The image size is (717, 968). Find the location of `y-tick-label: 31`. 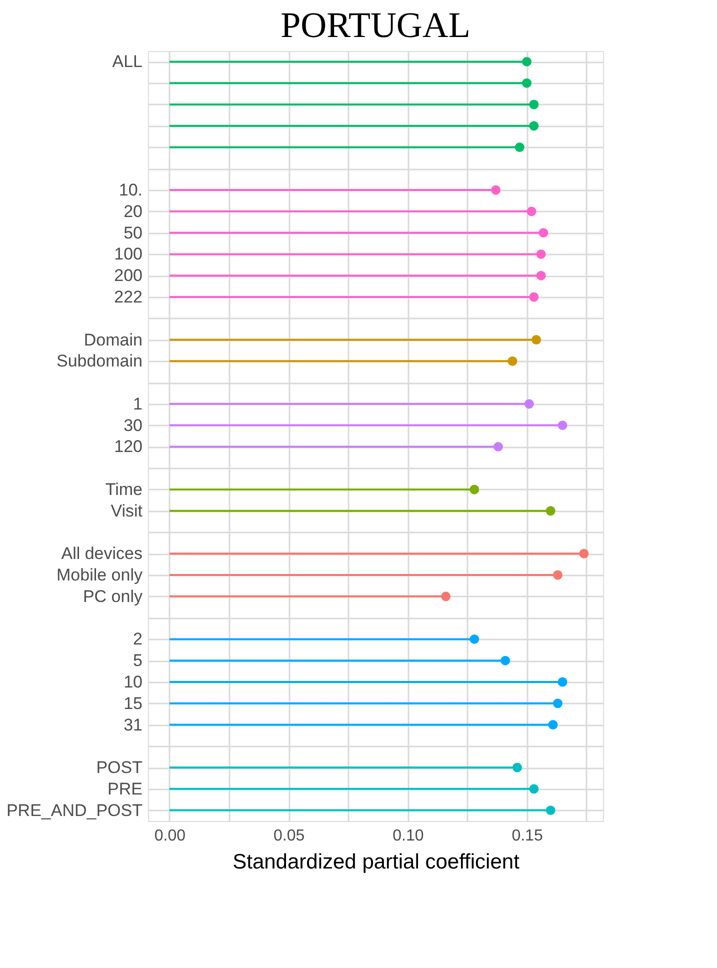

y-tick-label: 31 is located at coordinates (133, 724).